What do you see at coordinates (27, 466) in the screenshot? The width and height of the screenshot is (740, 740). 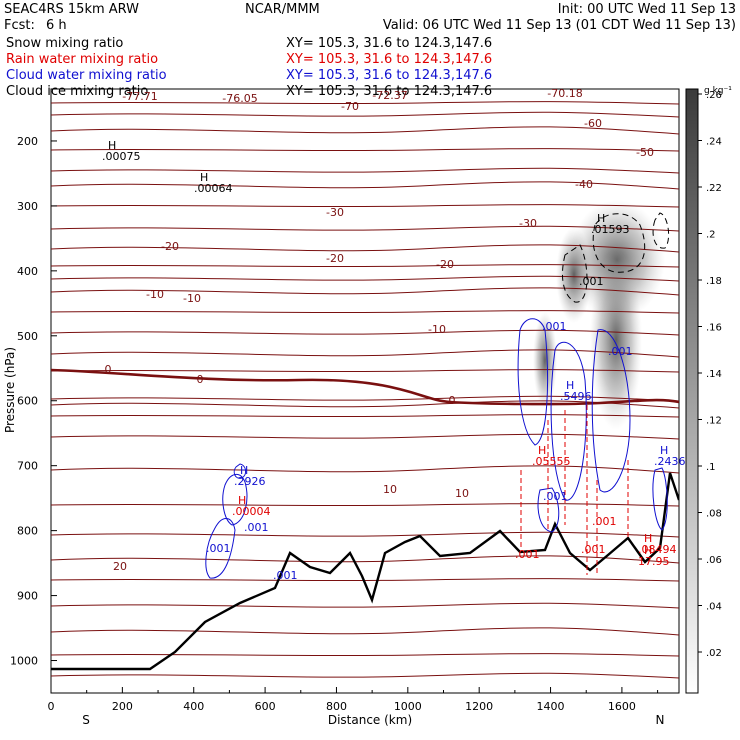 I see `y-tick-label: 700` at bounding box center [27, 466].